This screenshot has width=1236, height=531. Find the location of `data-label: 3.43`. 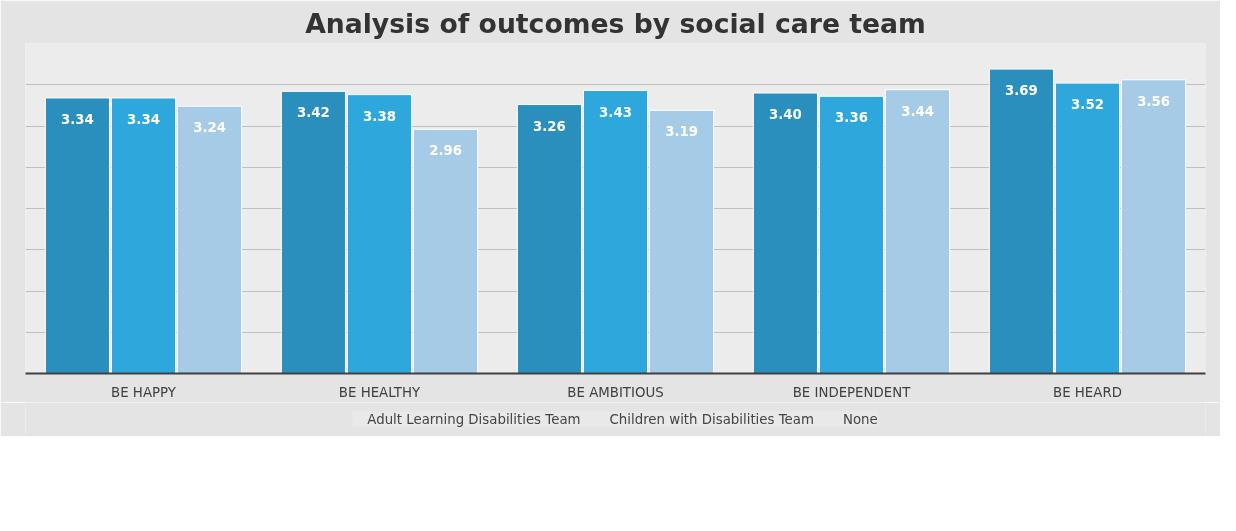

data-label: 3.43 is located at coordinates (615, 112).